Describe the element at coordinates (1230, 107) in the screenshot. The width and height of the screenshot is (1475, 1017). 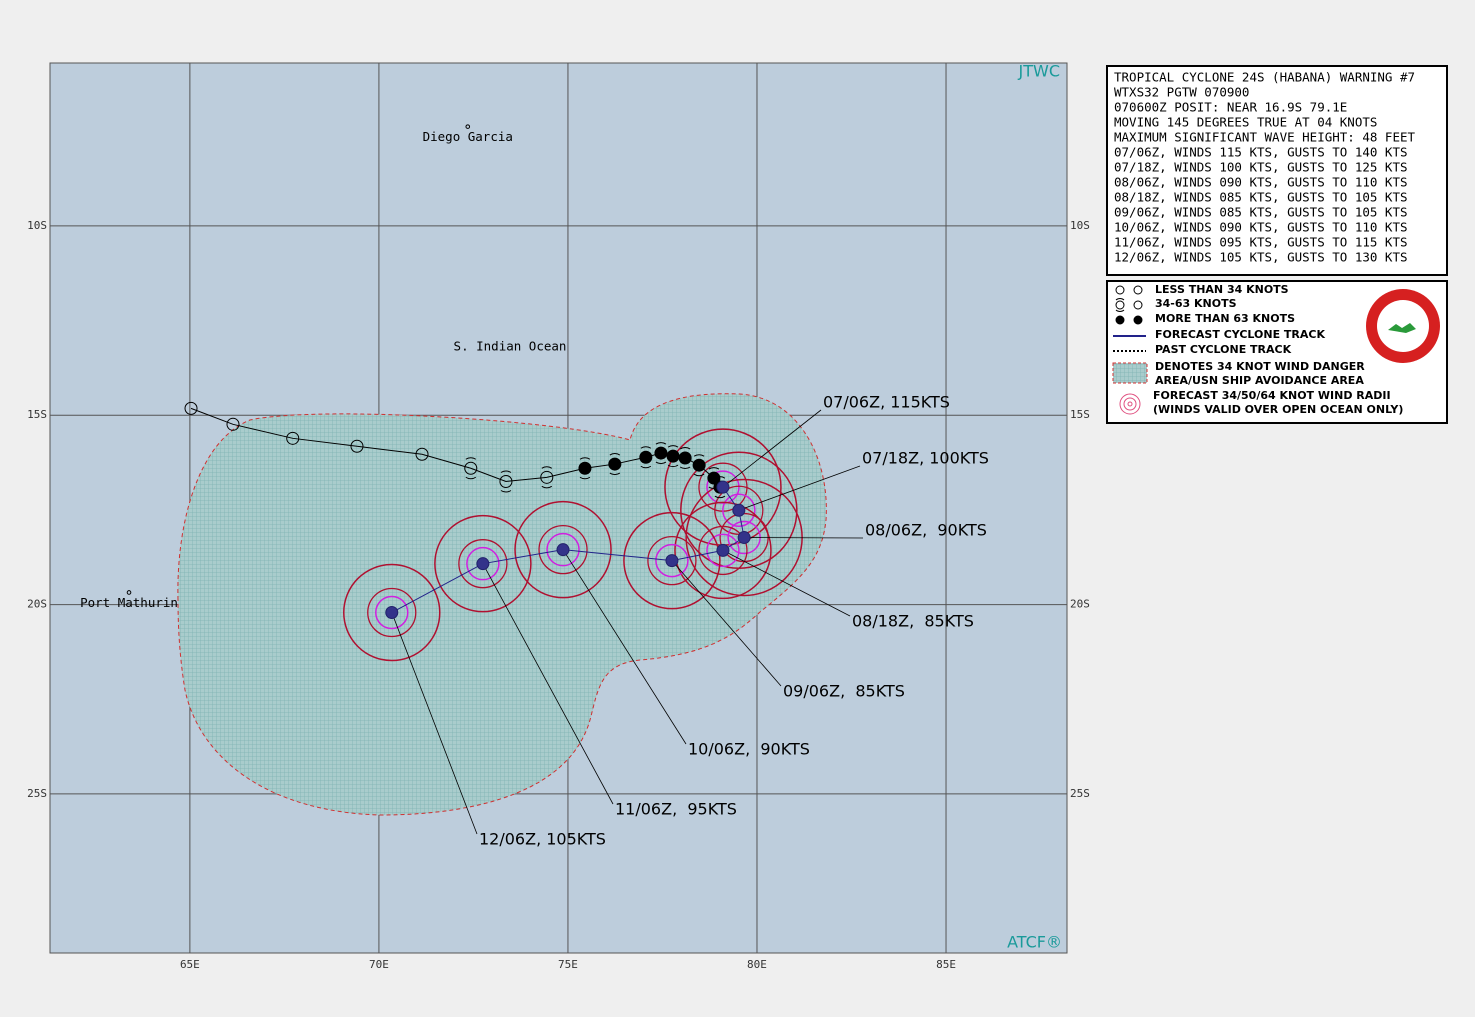
I see `warning-line: 070600Z POSIT: NEAR 16.9S 79.1E` at that location.